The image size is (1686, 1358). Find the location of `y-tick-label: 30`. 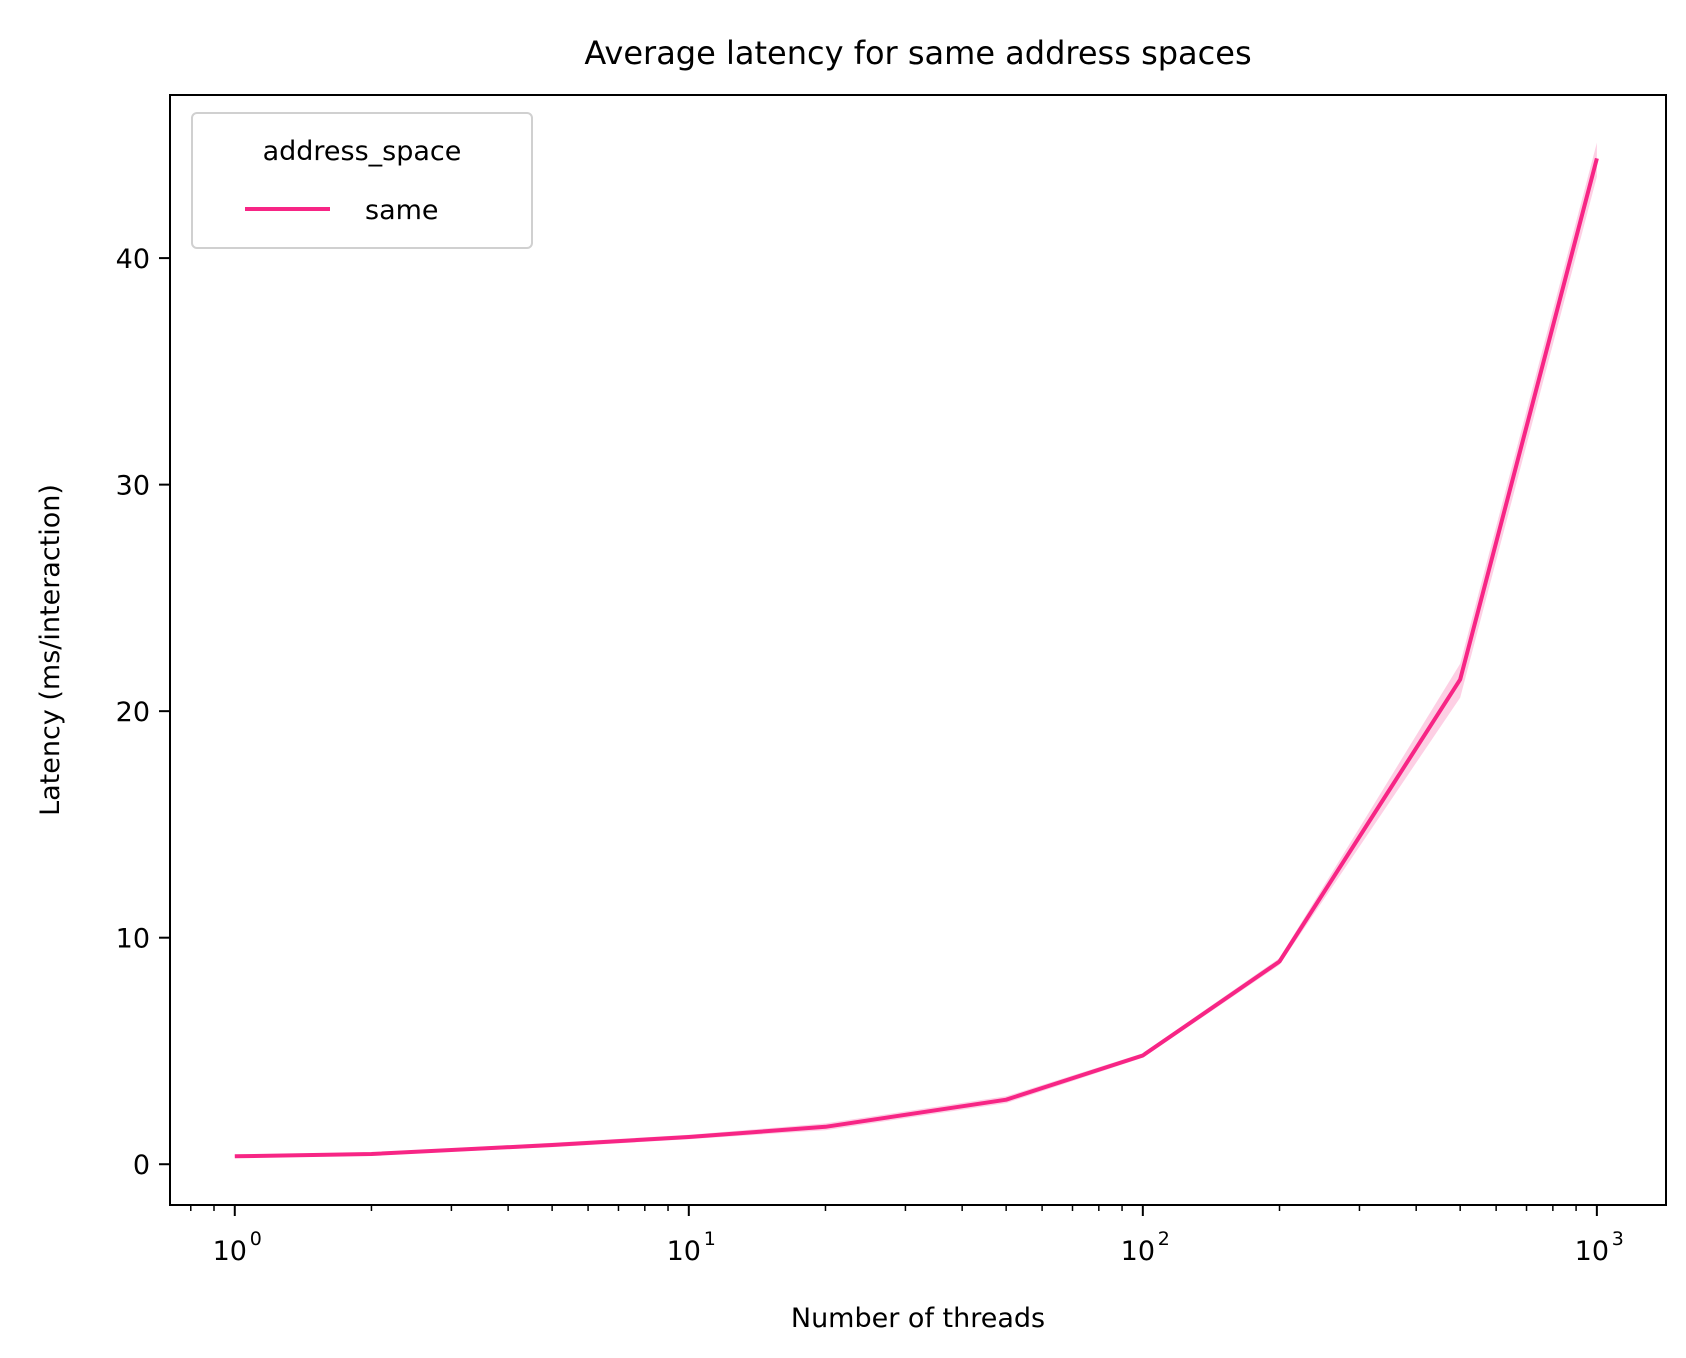

y-tick-label: 30 is located at coordinates (133, 486).